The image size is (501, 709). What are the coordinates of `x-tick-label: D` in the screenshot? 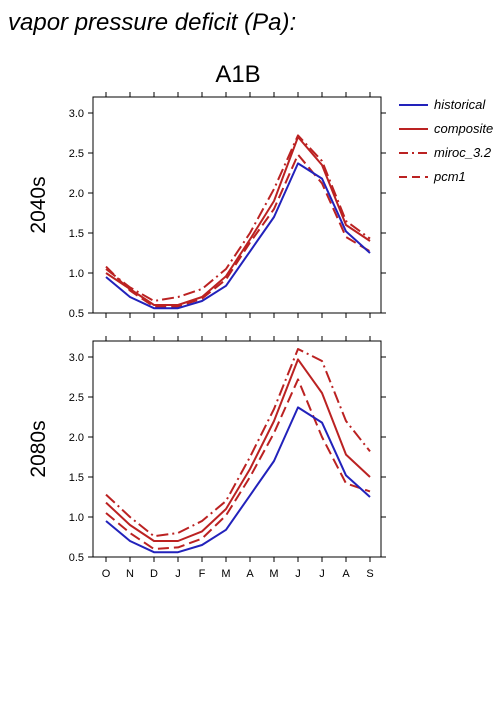 It's located at (154, 574).